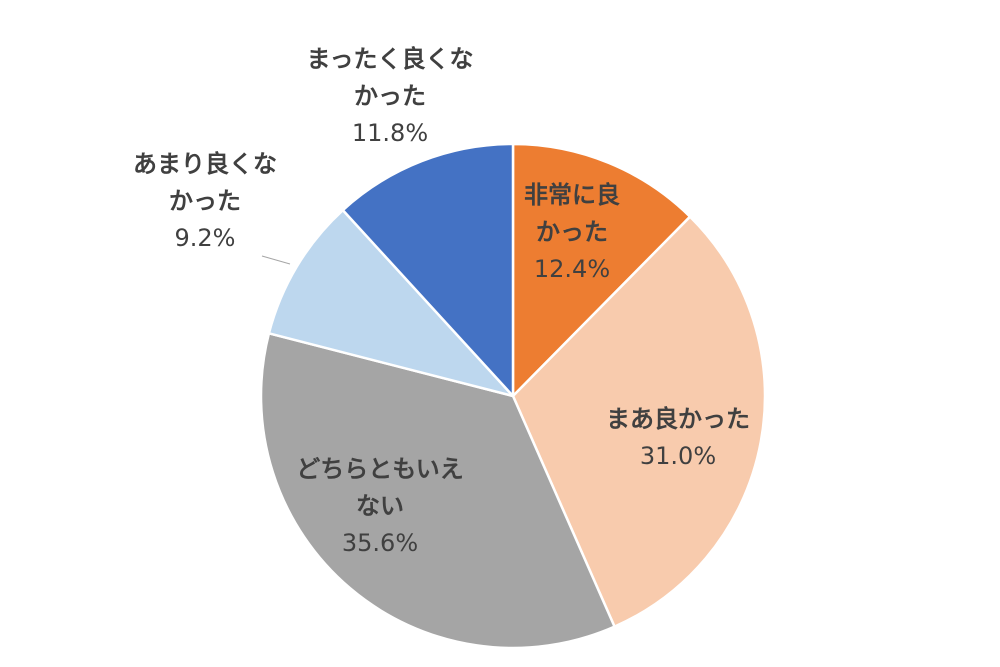 The image size is (1000, 667). What do you see at coordinates (380, 469) in the screenshot?
I see `data-label-category: どちらともいえ` at bounding box center [380, 469].